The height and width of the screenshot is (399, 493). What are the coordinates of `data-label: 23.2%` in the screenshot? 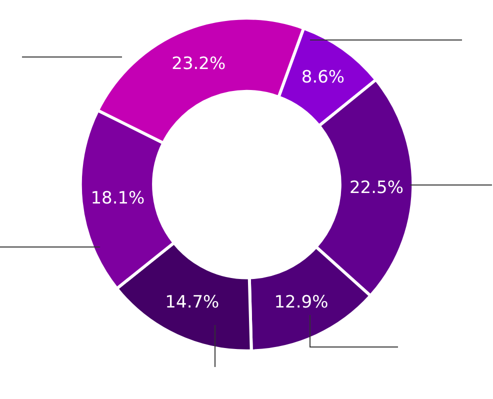 It's located at (199, 64).